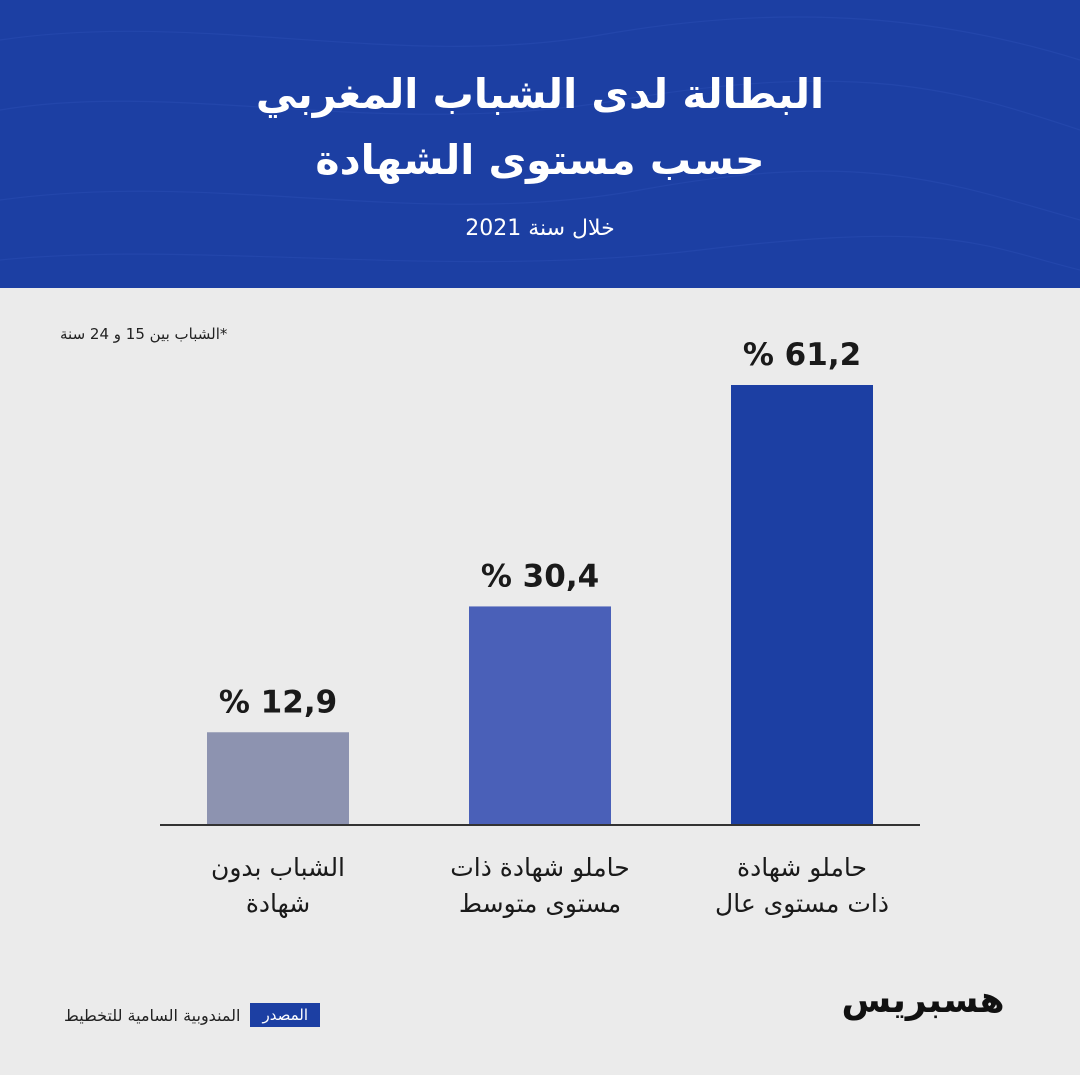 This screenshot has width=1080, height=1075. Describe the element at coordinates (278, 867) in the screenshot. I see `category-label-line: الشباب بدون` at that location.